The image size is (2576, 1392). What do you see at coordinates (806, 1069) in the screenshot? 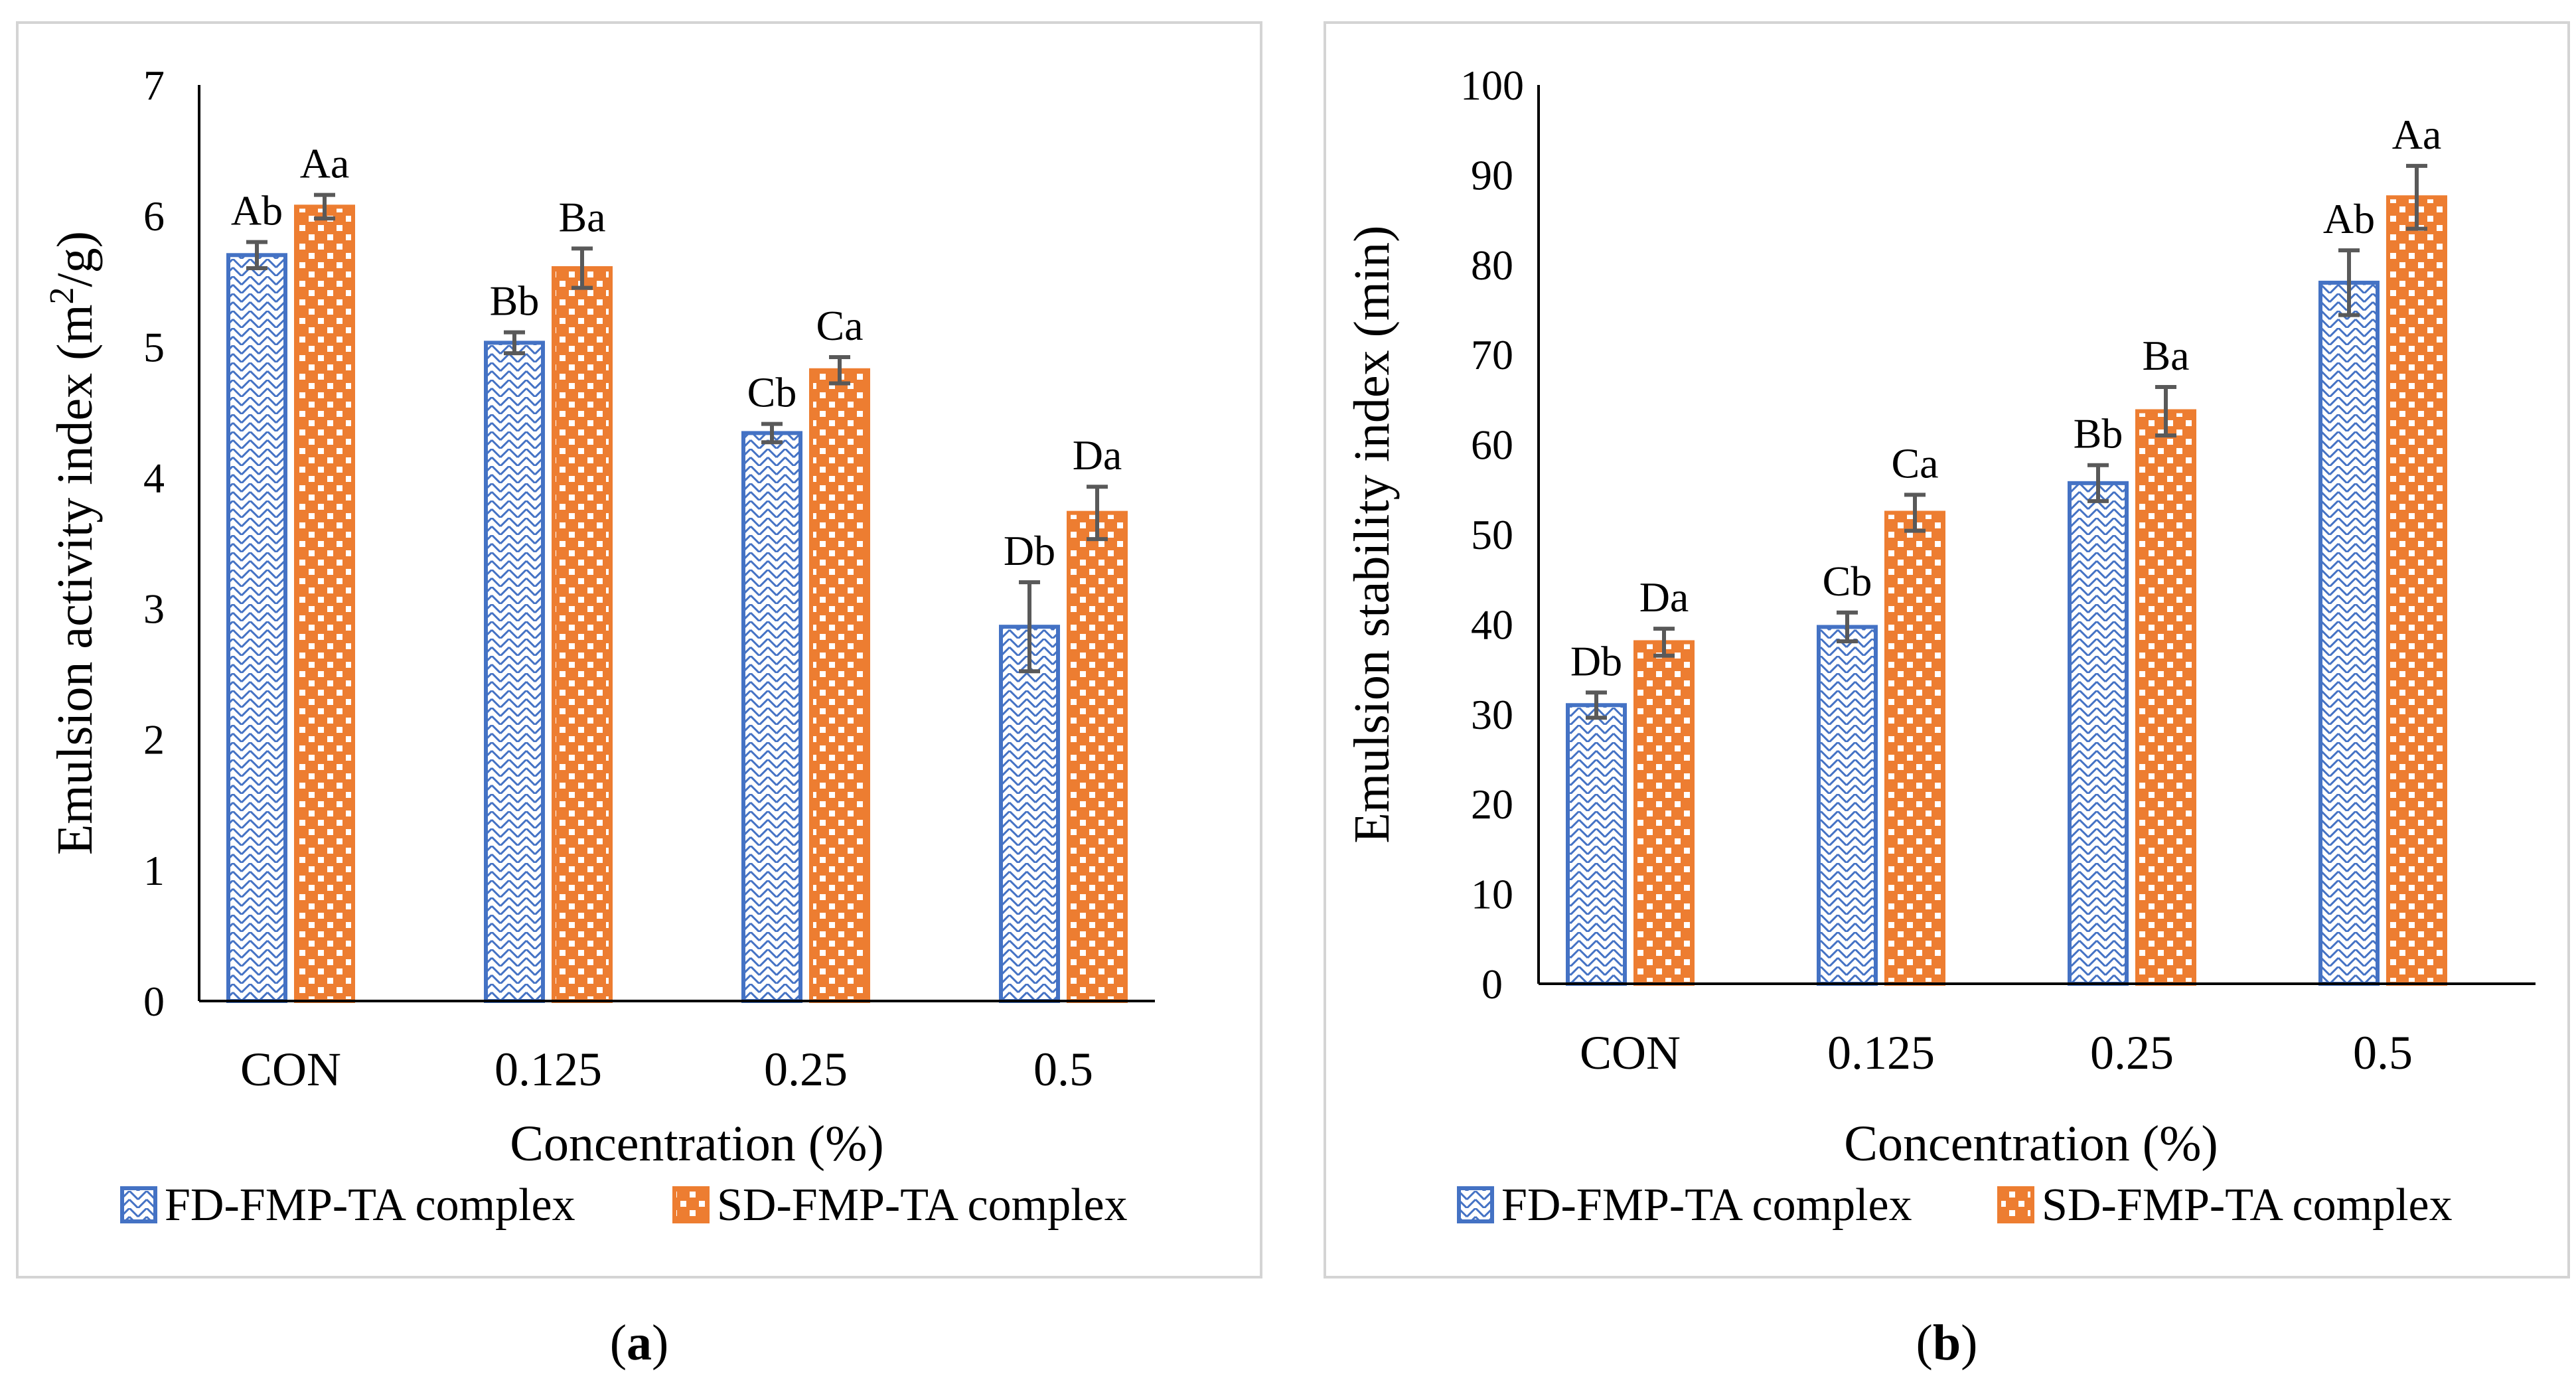
I see `panel-a-x-tick-2: 0.25` at bounding box center [806, 1069].